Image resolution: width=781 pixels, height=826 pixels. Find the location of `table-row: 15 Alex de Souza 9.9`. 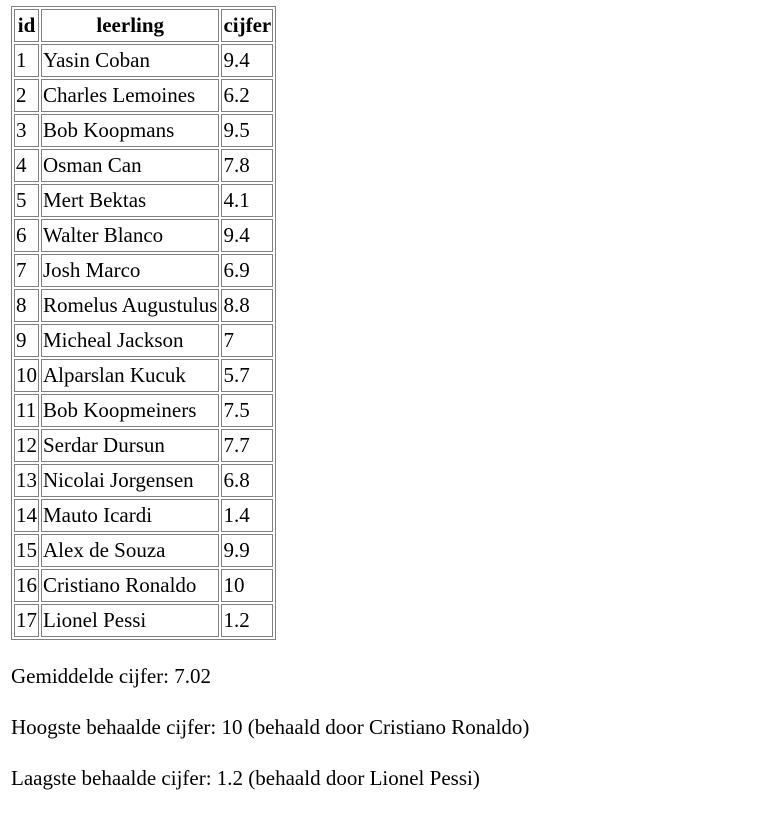

table-row: 15 Alex de Souza 9.9 is located at coordinates (144, 550).